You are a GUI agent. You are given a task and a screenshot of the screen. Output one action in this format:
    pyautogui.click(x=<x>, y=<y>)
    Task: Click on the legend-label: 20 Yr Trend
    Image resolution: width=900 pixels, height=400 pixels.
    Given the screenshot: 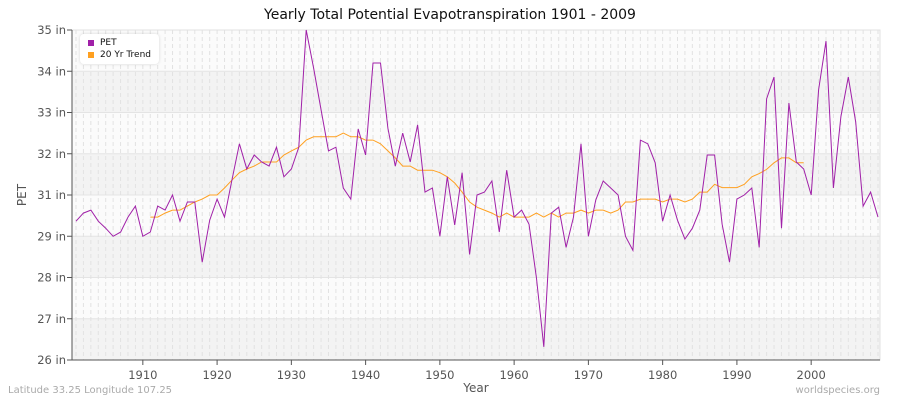 What is the action you would take?
    pyautogui.click(x=126, y=55)
    